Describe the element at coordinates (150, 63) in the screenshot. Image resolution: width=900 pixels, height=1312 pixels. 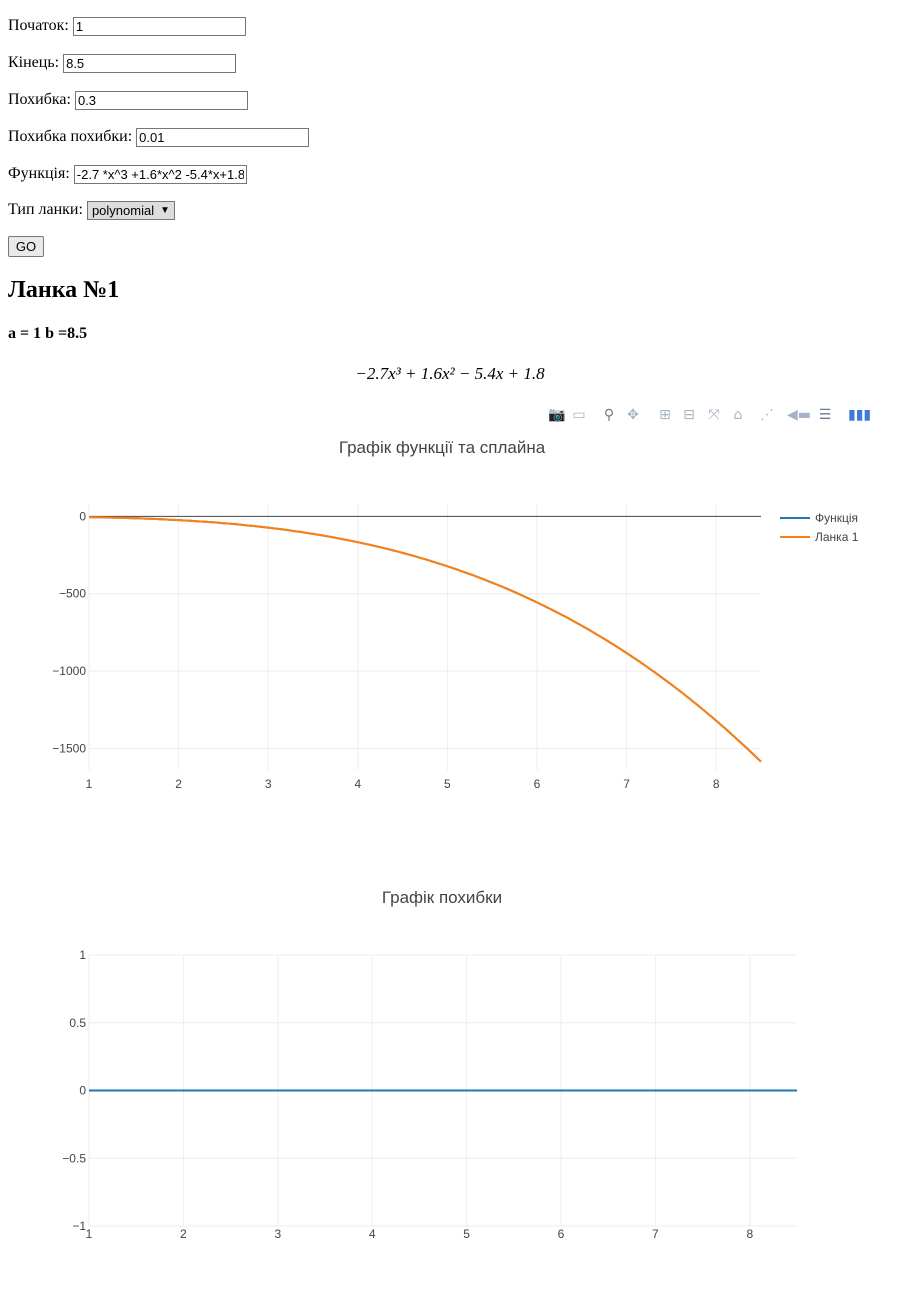
I see `end-input` at that location.